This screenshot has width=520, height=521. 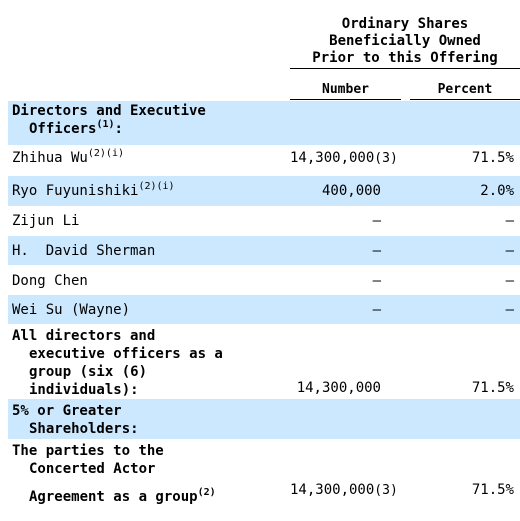 What do you see at coordinates (351, 191) in the screenshot?
I see `row-number-ryo-fuyunishiki: 400,000` at bounding box center [351, 191].